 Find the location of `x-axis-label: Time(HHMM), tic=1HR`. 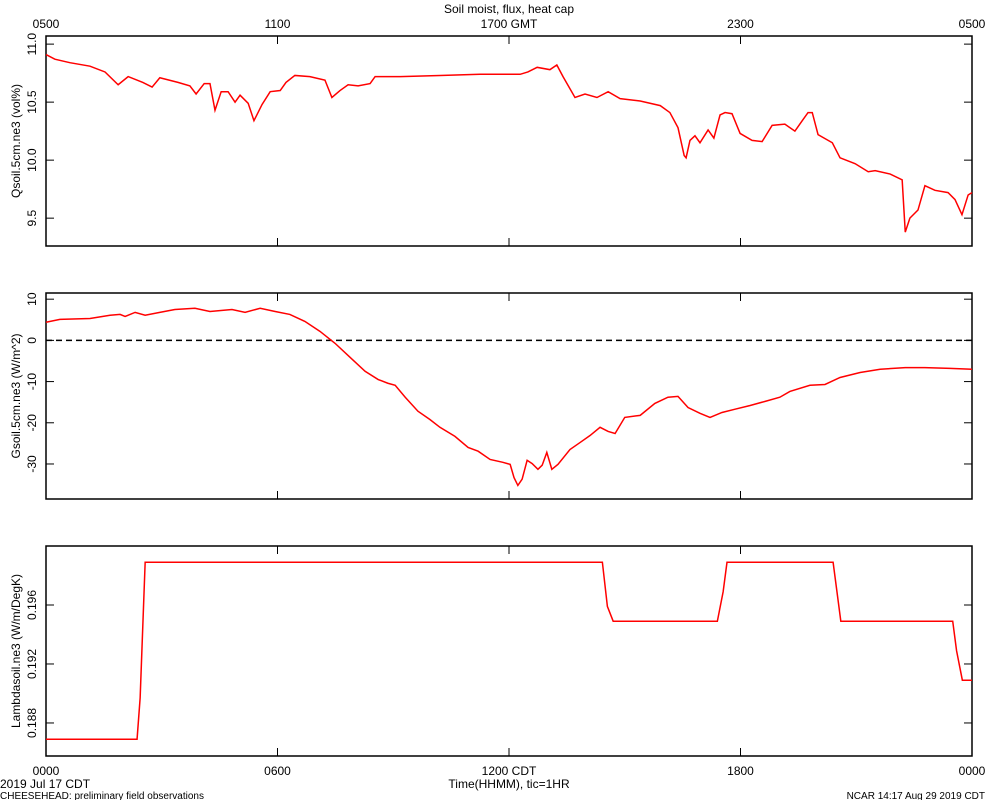

x-axis-label: Time(HHMM), tic=1HR is located at coordinates (509, 784).